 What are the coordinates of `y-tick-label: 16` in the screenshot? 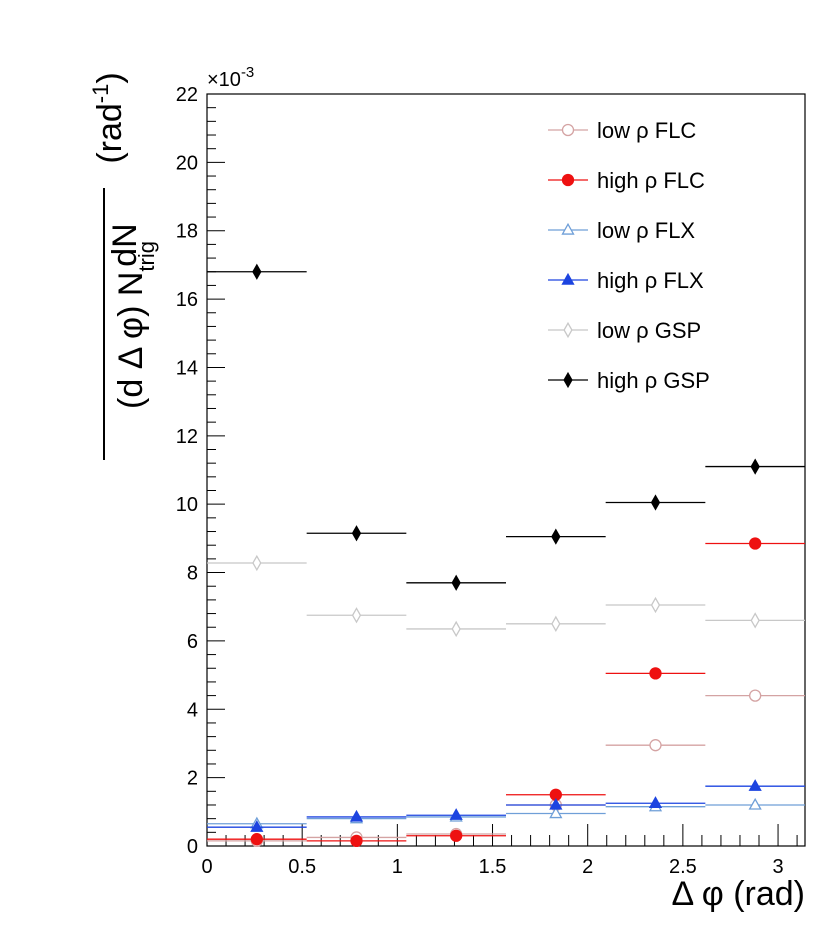 It's located at (187, 300).